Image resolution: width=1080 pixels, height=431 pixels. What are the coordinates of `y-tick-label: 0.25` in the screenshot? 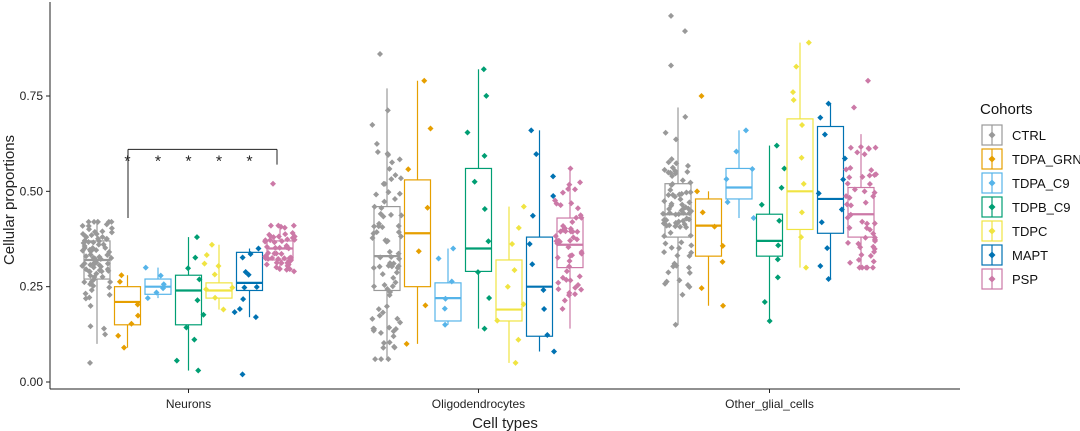 It's located at (32, 287).